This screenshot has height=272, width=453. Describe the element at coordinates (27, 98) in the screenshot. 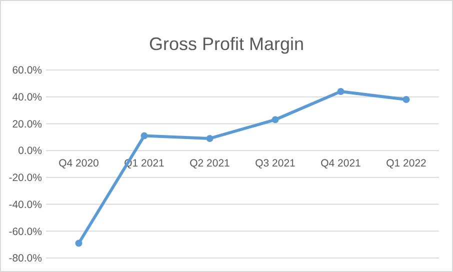

I see `y-tick-label: 40.0%` at that location.